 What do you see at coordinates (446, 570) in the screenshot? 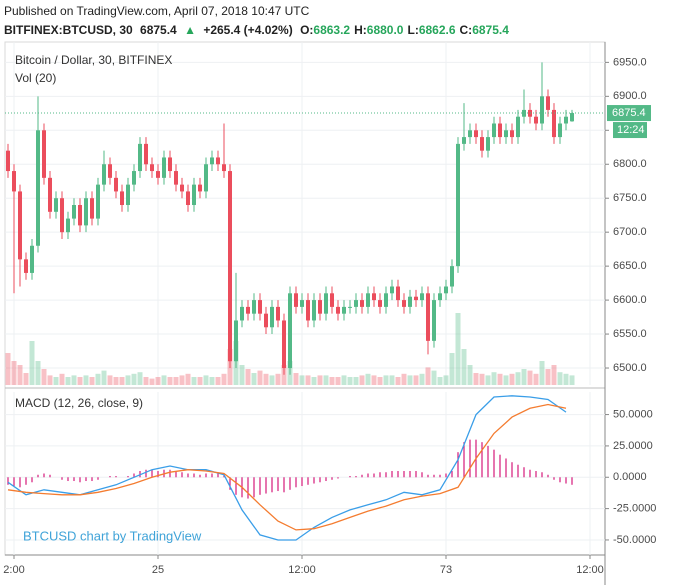
I see `x-tick-label: 73` at bounding box center [446, 570].